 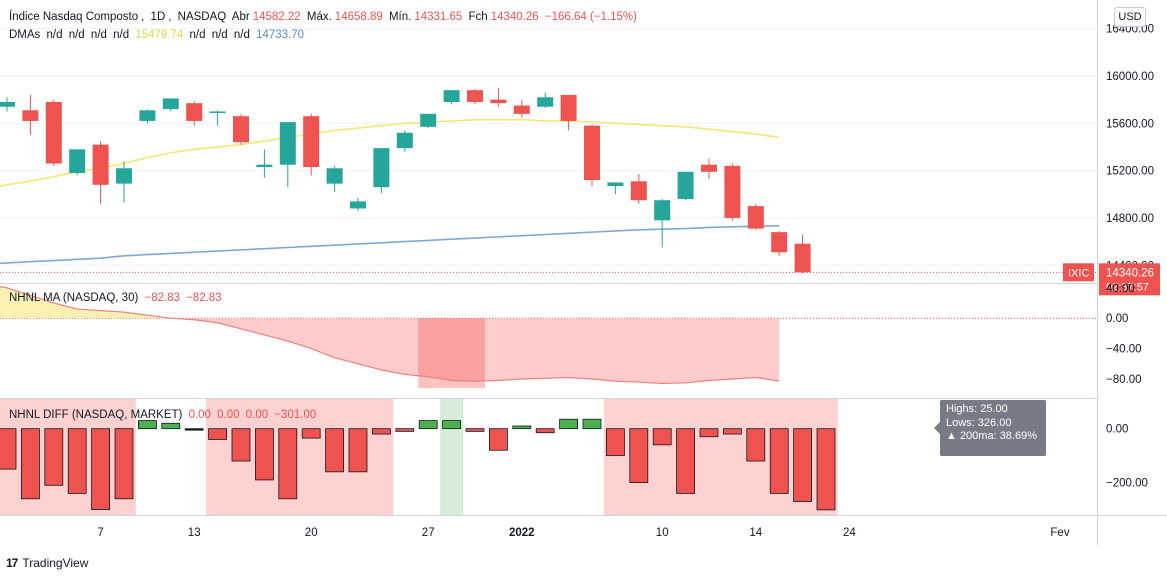 What do you see at coordinates (977, 409) in the screenshot?
I see `tooltip-highs: Highs: 25.00` at bounding box center [977, 409].